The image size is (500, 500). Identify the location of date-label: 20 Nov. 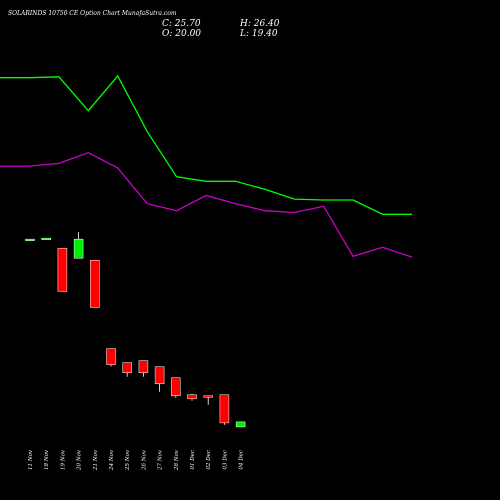
(80, 460).